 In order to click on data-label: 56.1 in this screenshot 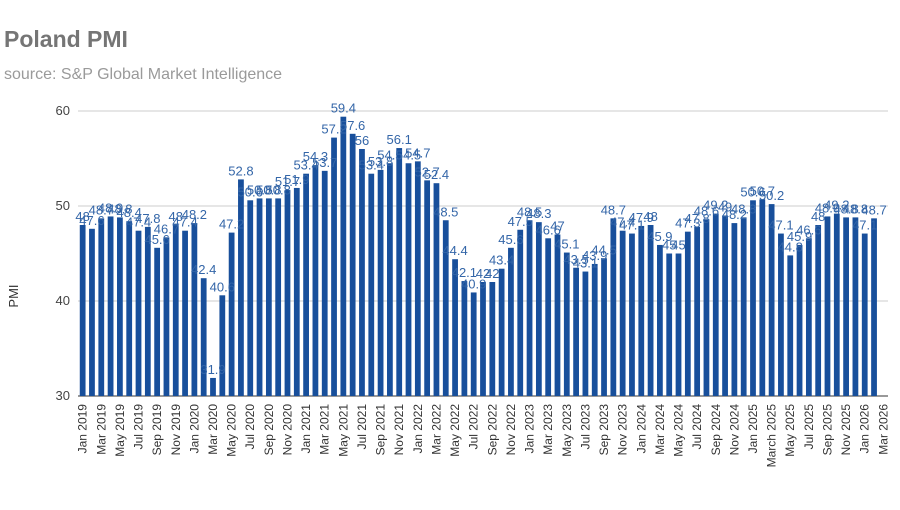, I will do `click(399, 139)`.